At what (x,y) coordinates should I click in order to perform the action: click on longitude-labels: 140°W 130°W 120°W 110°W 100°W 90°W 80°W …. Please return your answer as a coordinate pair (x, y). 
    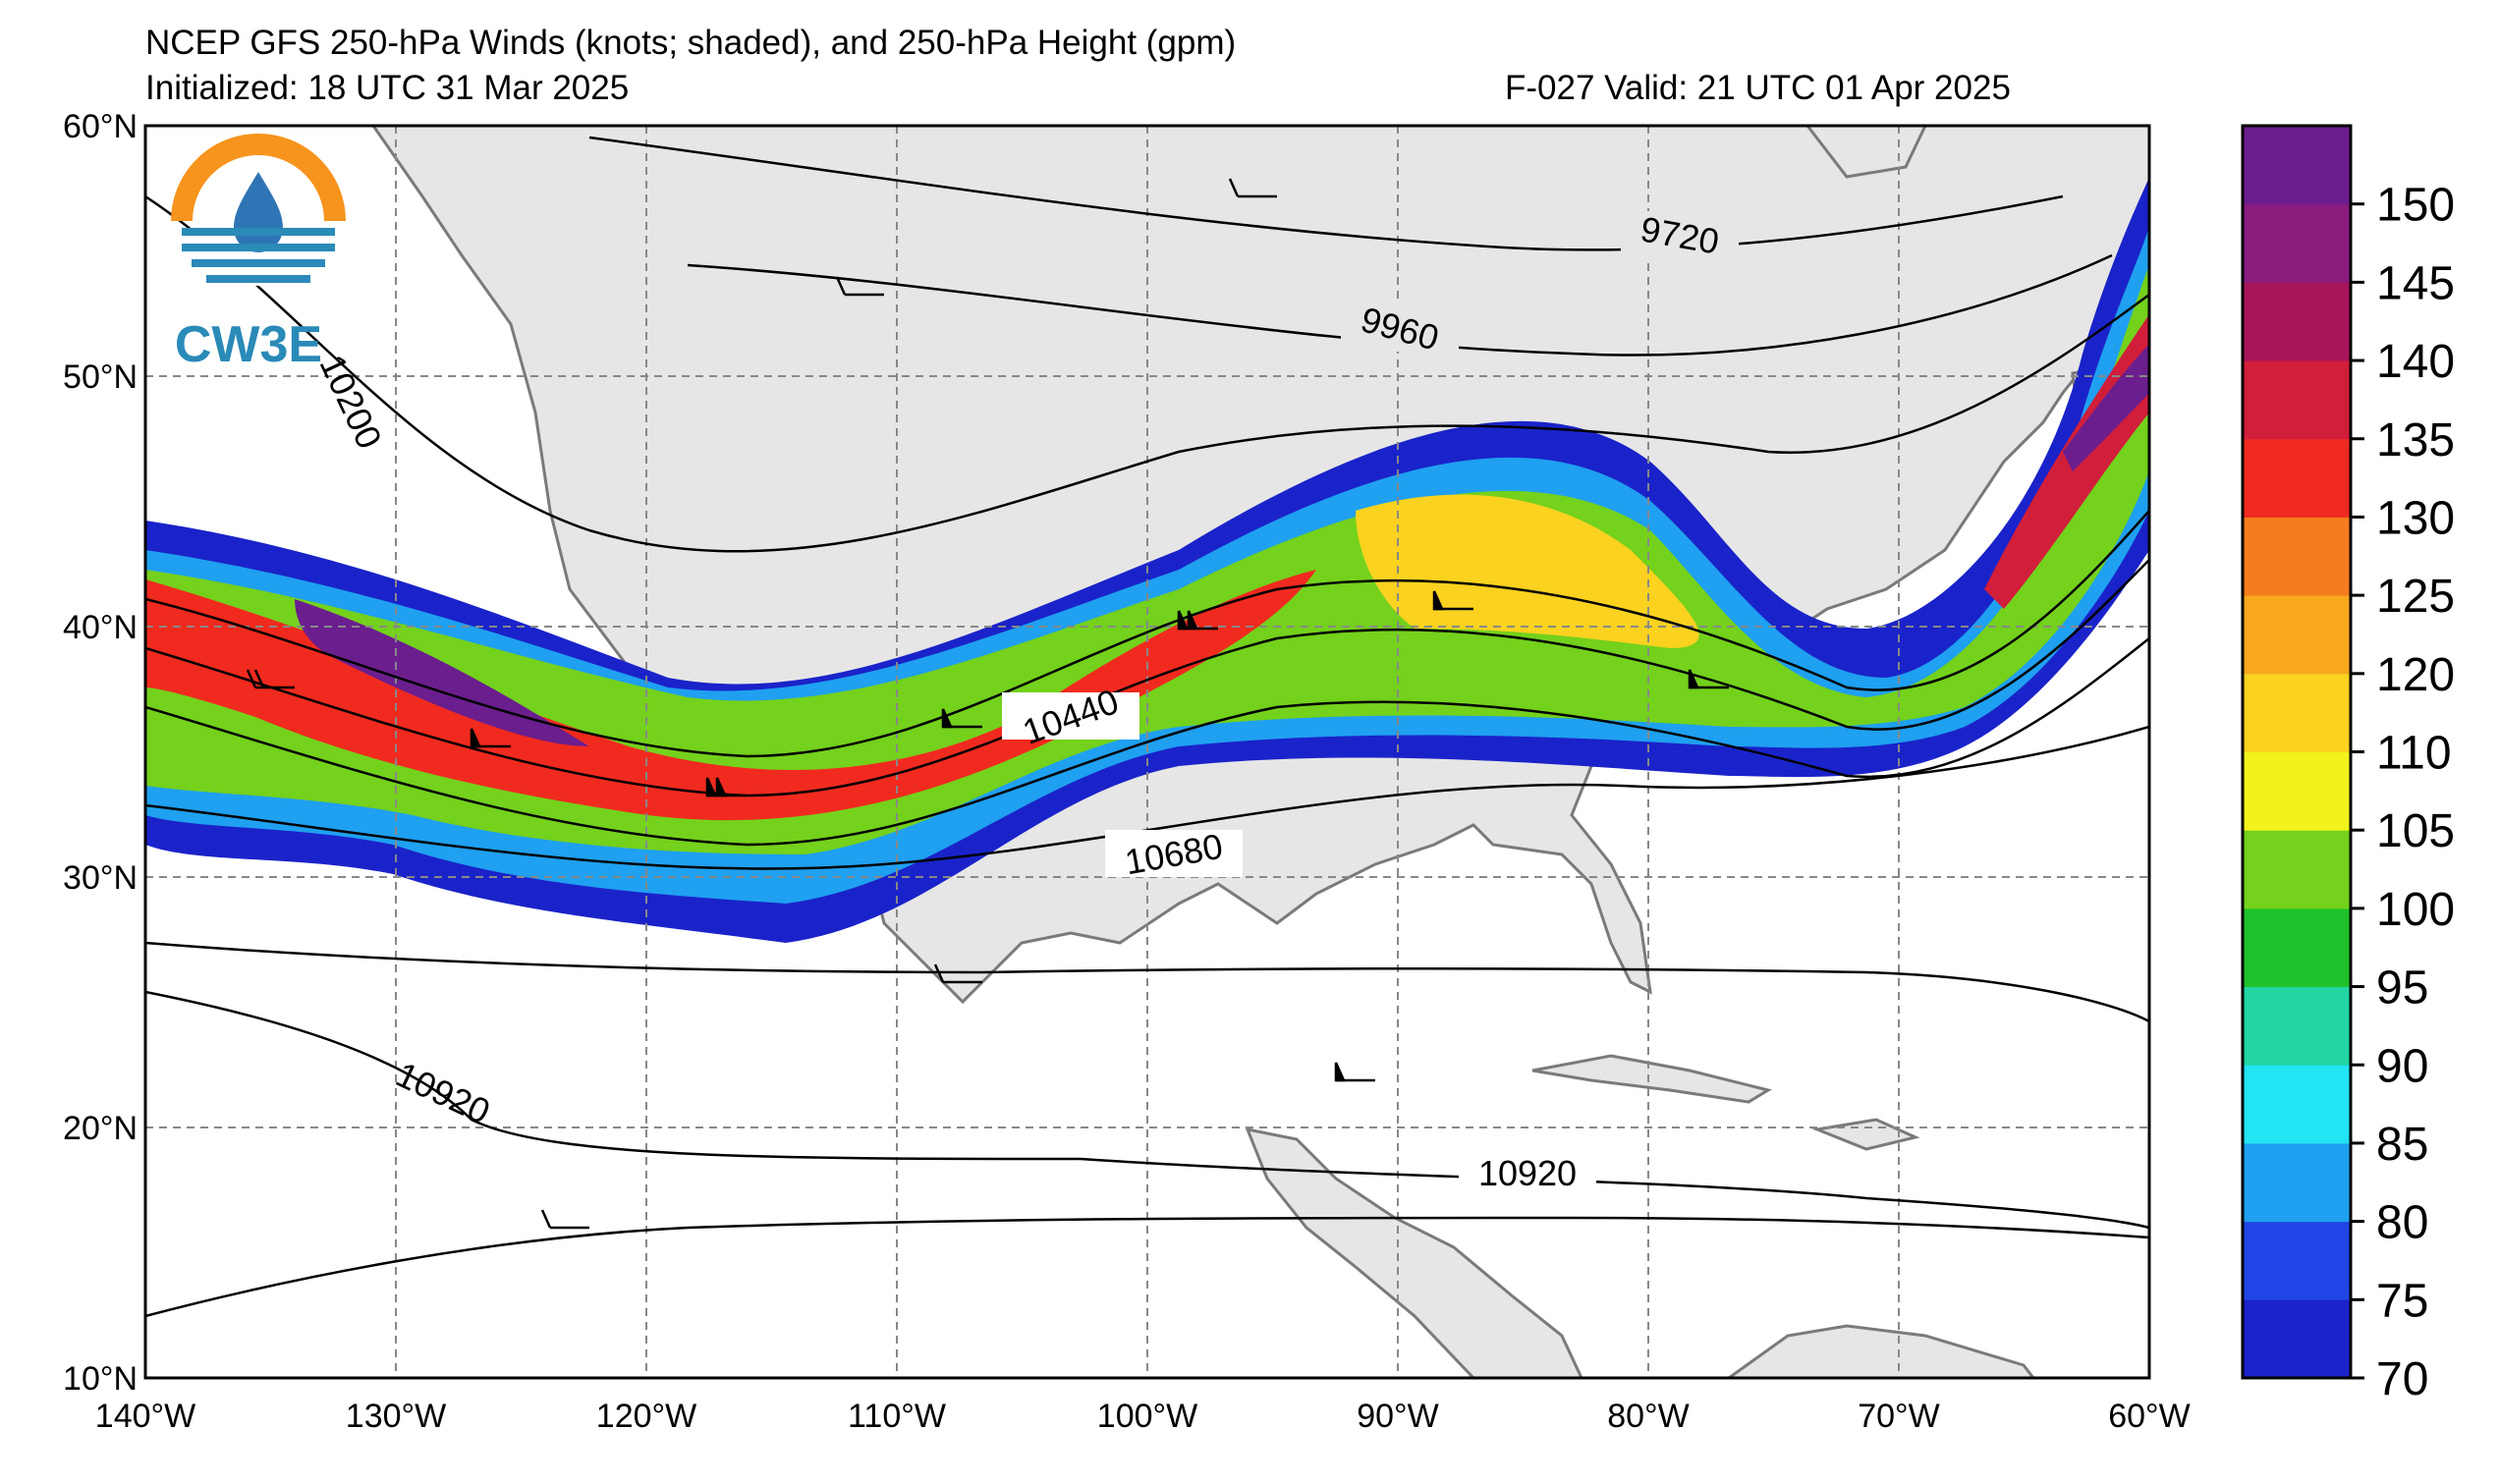
    Looking at the image, I should click on (1143, 1416).